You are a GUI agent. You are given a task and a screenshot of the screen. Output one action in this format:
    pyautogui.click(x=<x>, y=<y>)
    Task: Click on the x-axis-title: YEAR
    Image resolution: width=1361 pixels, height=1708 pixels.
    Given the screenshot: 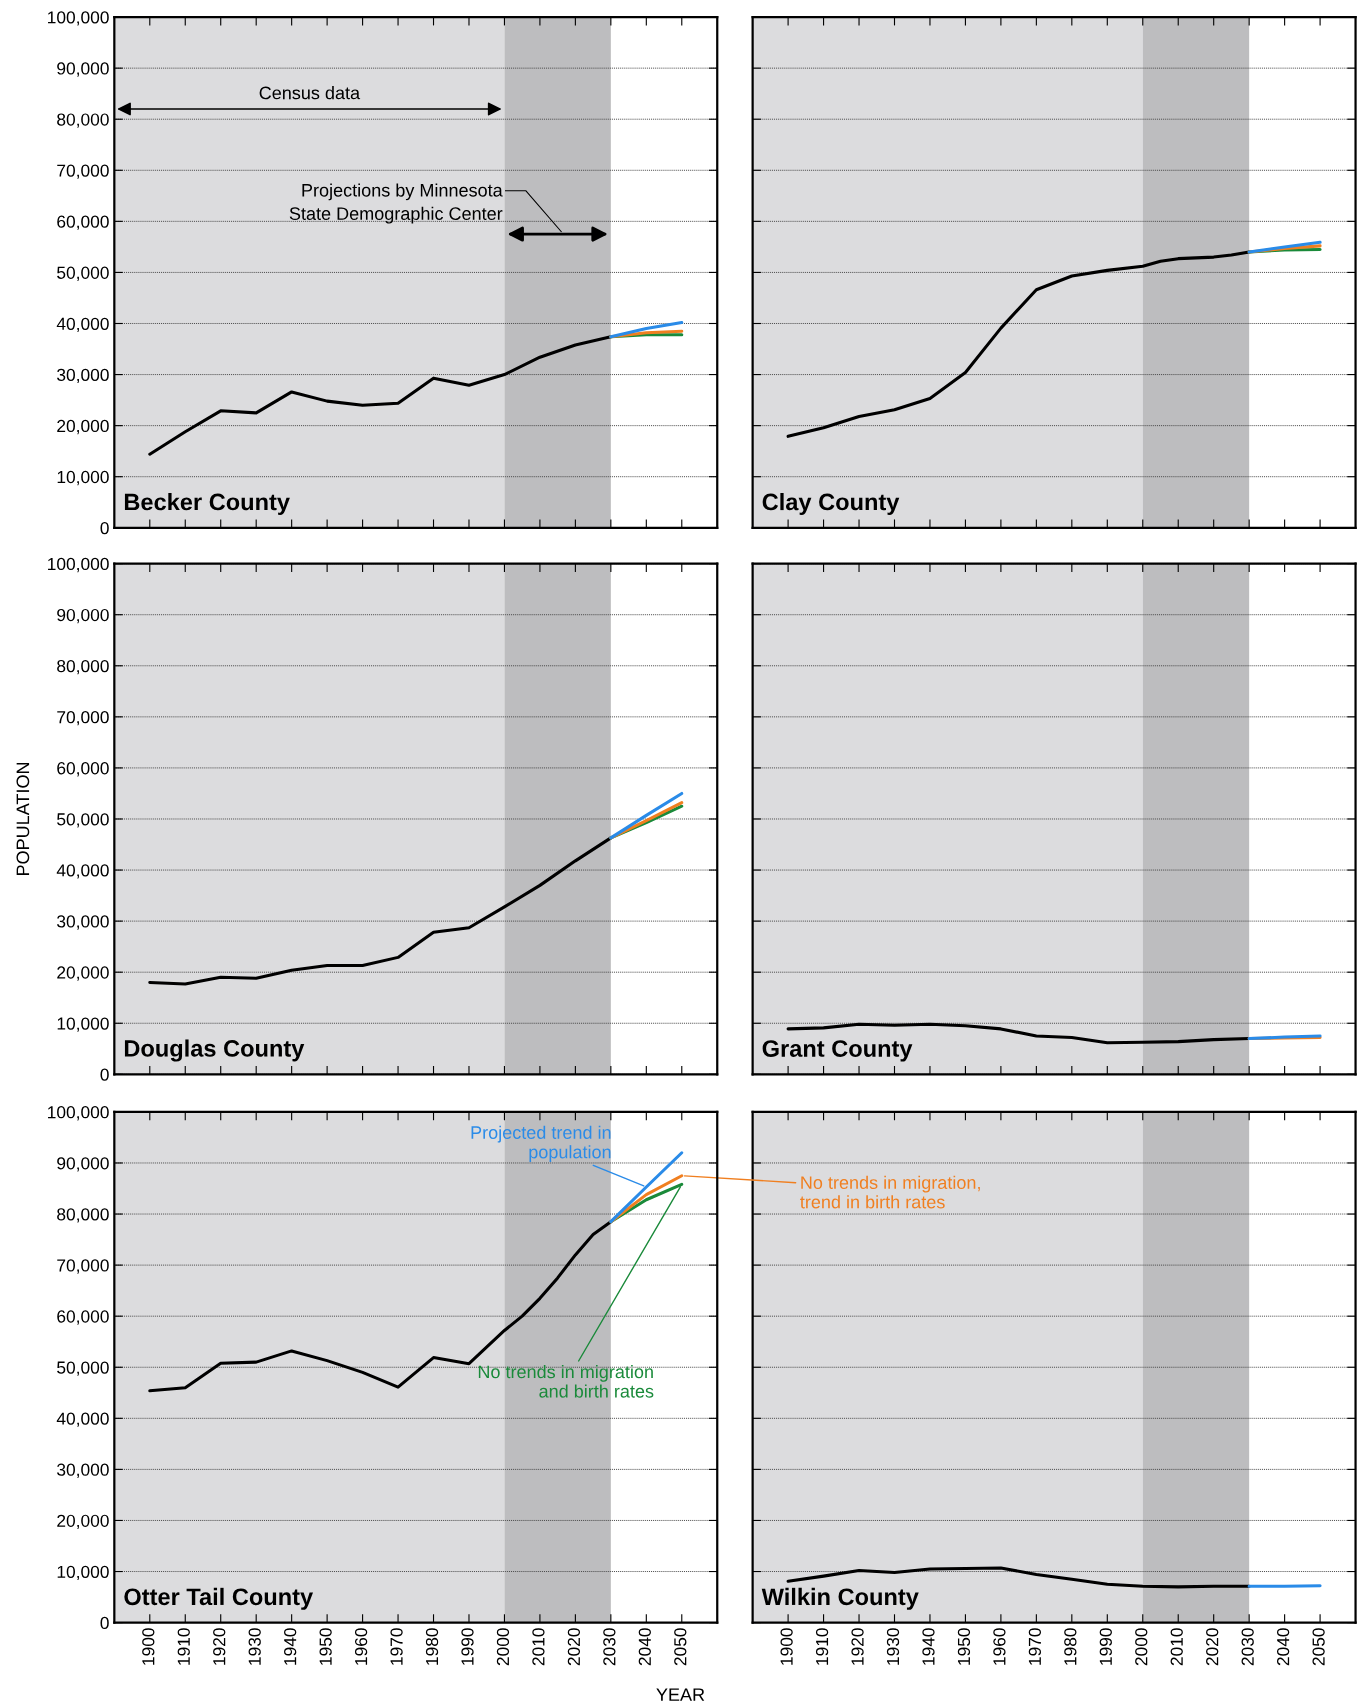 What is the action you would take?
    pyautogui.click(x=680, y=1694)
    